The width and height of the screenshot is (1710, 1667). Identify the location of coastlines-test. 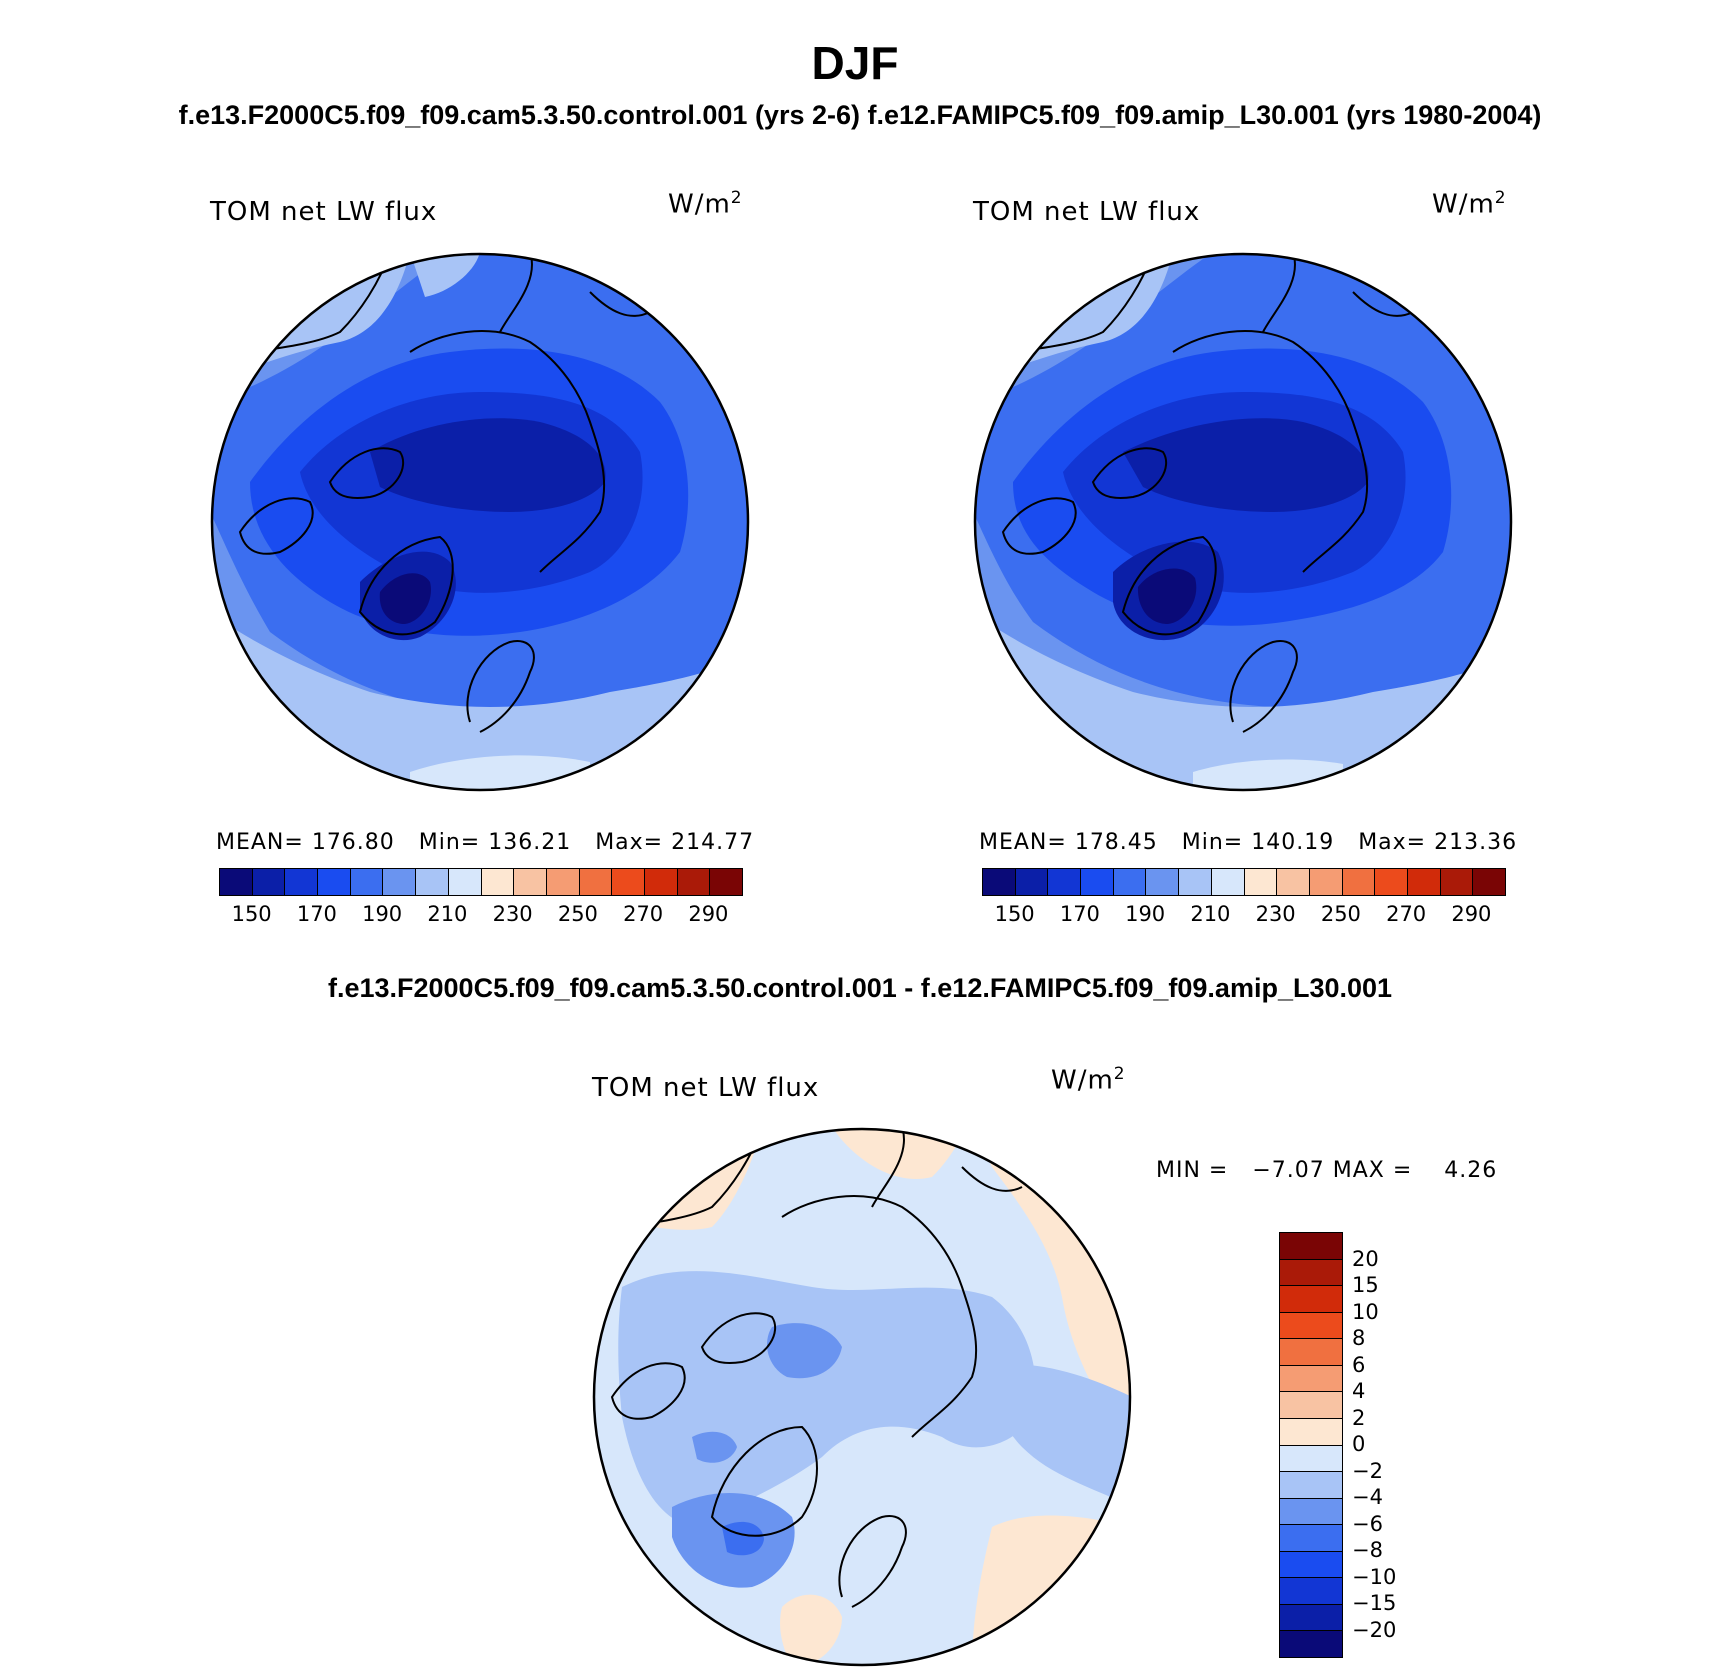
(444, 493).